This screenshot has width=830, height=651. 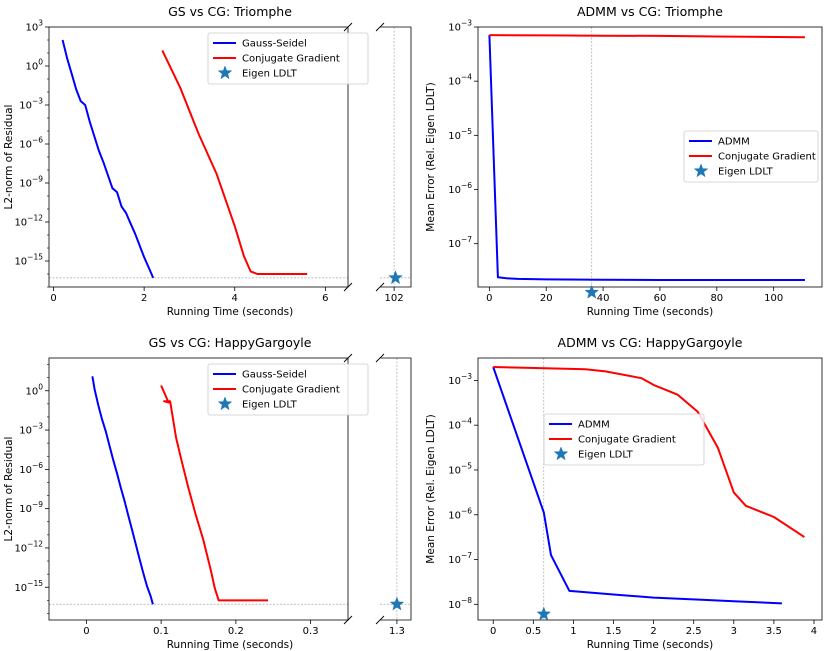 I want to click on x-tick-label: 6, so click(x=325, y=298).